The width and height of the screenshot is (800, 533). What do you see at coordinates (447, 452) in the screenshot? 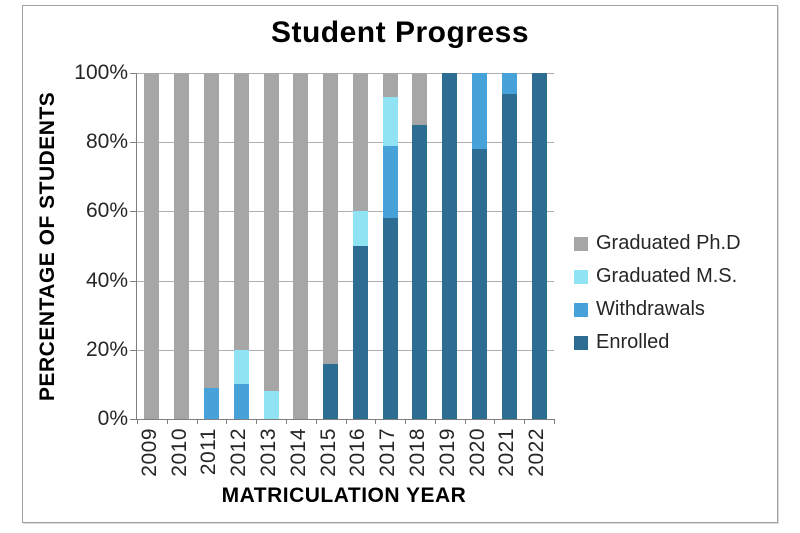
I see `x-tick-label-2019: 2019` at bounding box center [447, 452].